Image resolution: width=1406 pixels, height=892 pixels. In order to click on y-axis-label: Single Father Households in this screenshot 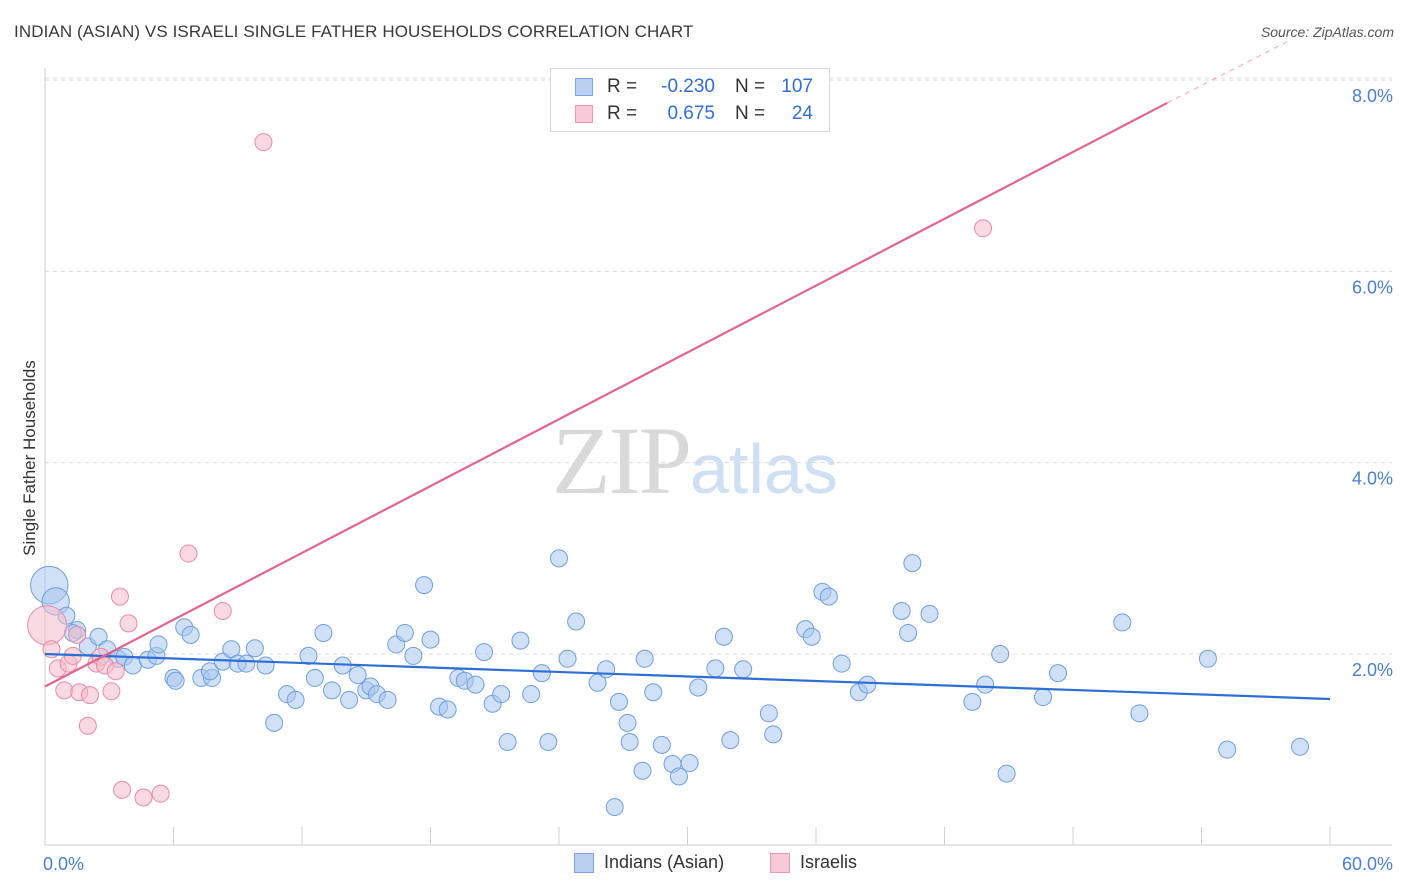, I will do `click(29, 458)`.